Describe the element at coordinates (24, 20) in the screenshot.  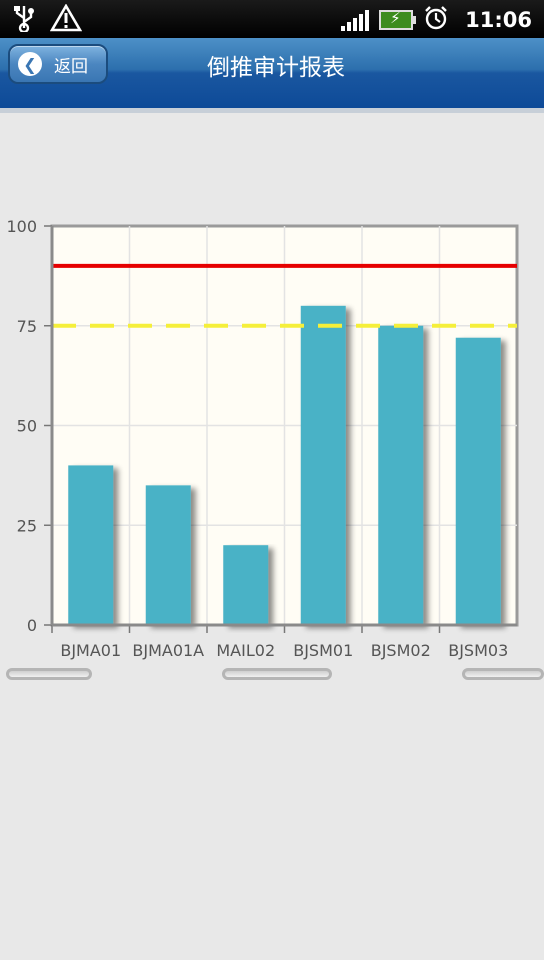
I see `usb-icon` at that location.